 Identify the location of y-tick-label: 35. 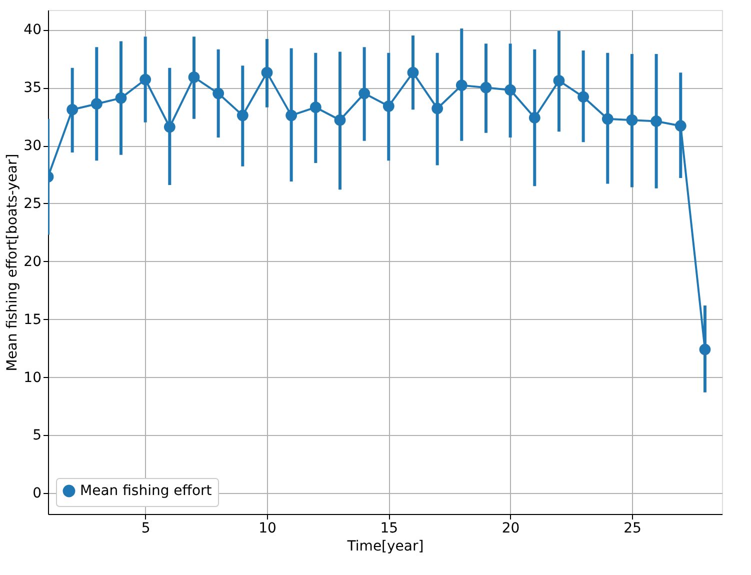
(33, 88).